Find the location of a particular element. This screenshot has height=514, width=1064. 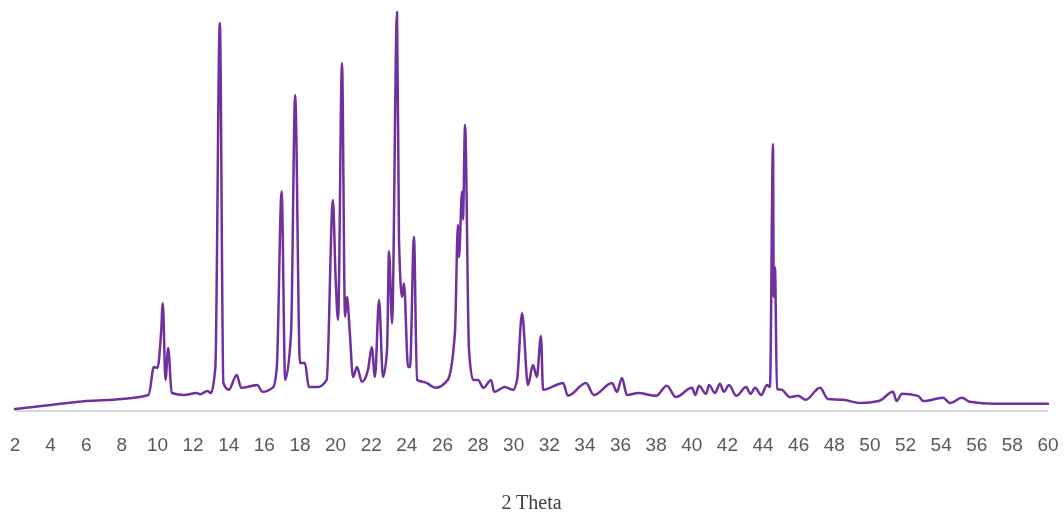

x-tick-label: 12 is located at coordinates (193, 444).